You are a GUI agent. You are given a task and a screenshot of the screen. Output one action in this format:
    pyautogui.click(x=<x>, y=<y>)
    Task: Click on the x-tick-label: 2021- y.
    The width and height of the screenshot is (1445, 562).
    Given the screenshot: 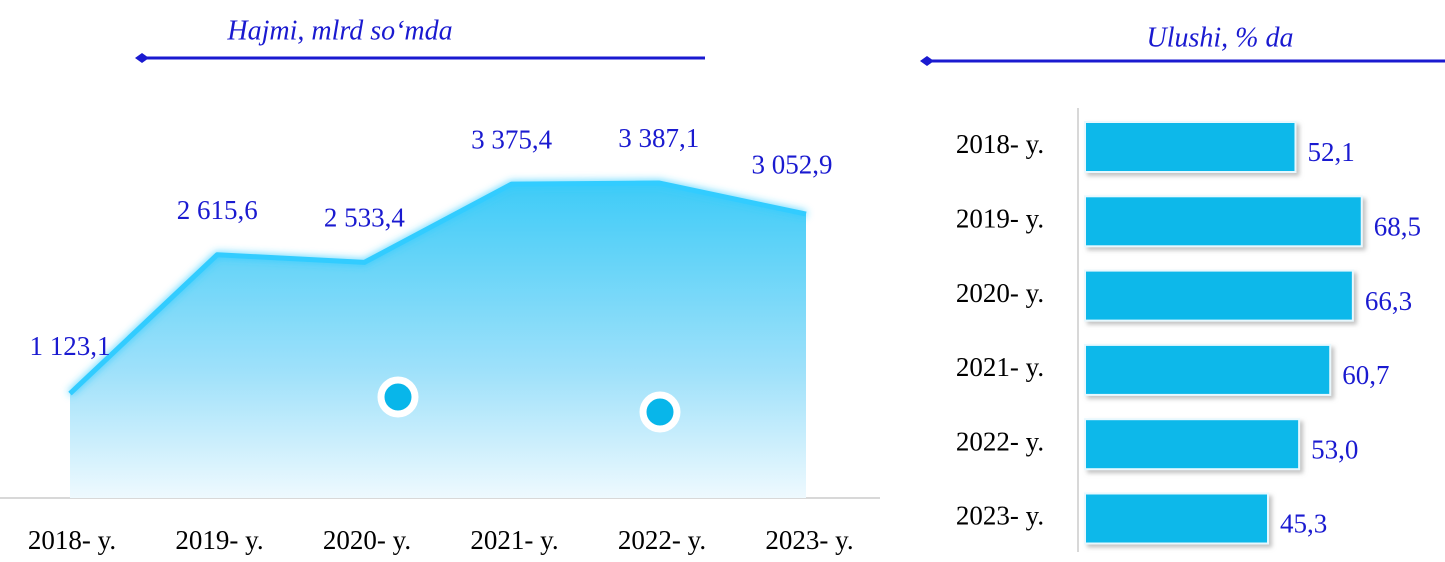 What is the action you would take?
    pyautogui.click(x=514, y=540)
    